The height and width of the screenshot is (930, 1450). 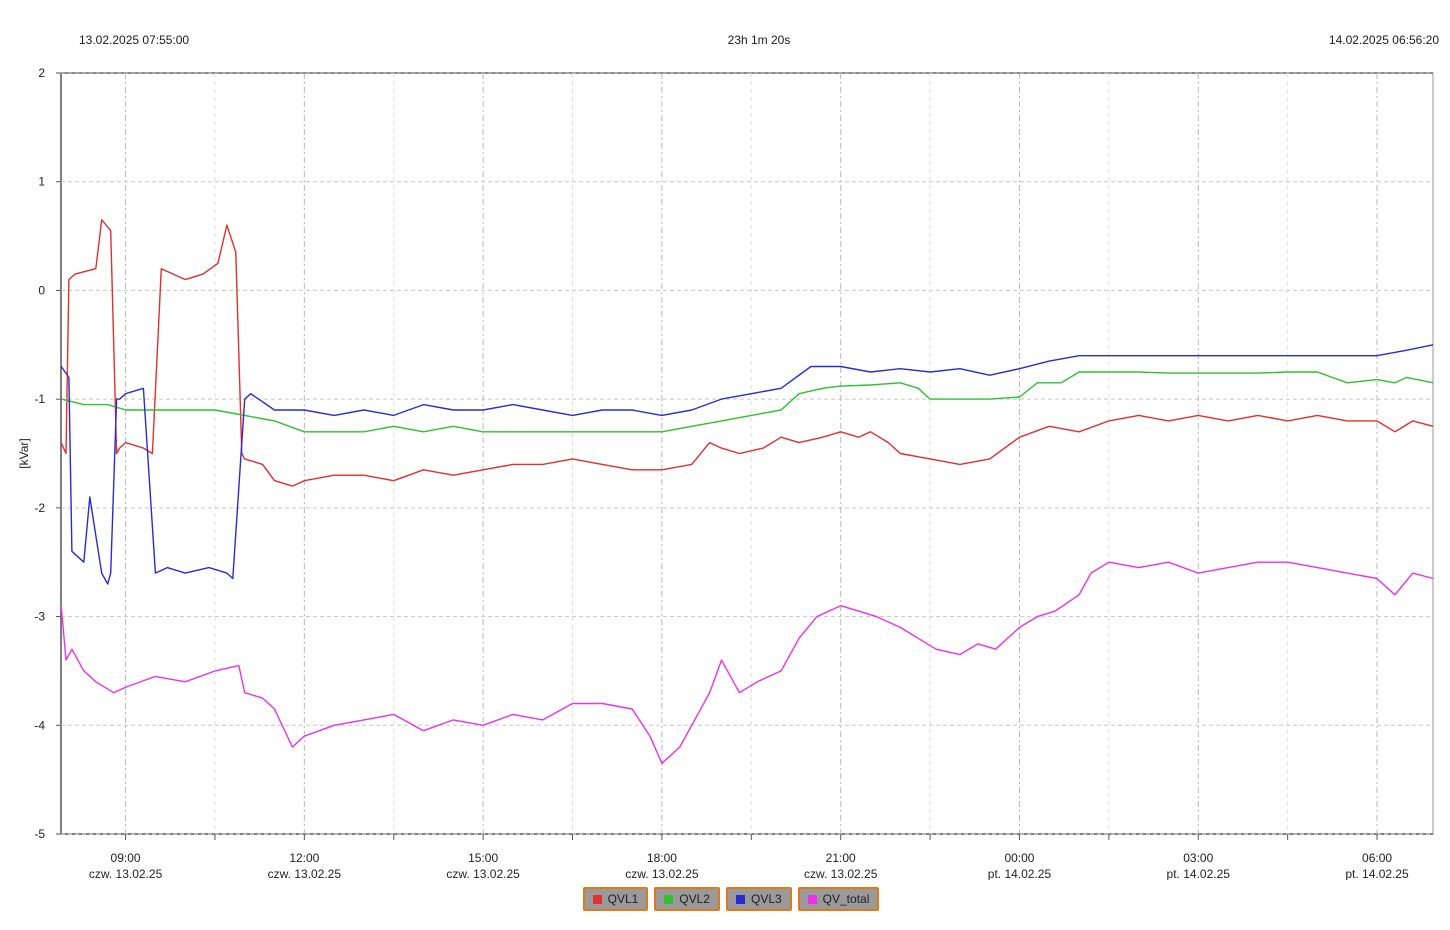 What do you see at coordinates (126, 858) in the screenshot?
I see `x-tick-label-time: 09:00` at bounding box center [126, 858].